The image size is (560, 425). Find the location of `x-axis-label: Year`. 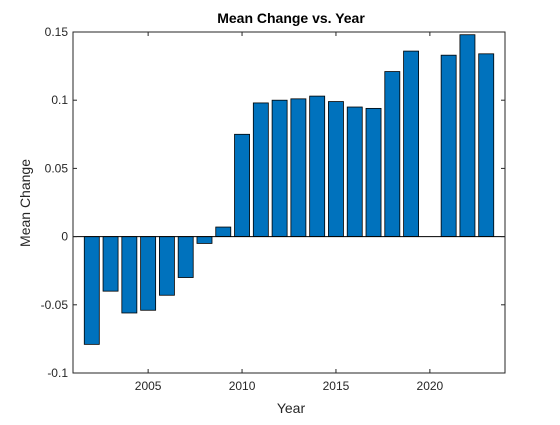

x-axis-label: Year is located at coordinates (291, 408).